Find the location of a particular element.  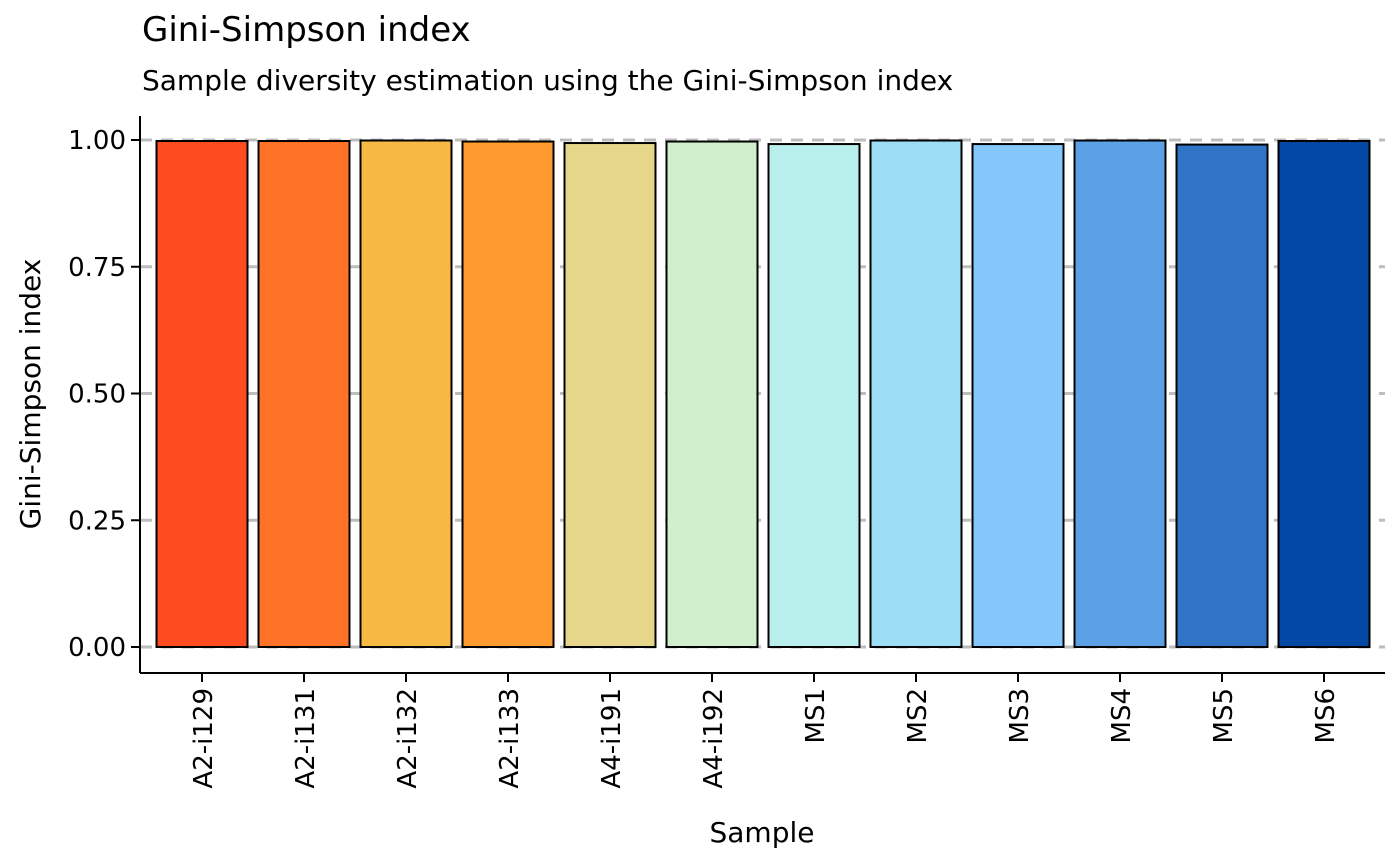

x-tick-label: MS5 is located at coordinates (1224, 715).